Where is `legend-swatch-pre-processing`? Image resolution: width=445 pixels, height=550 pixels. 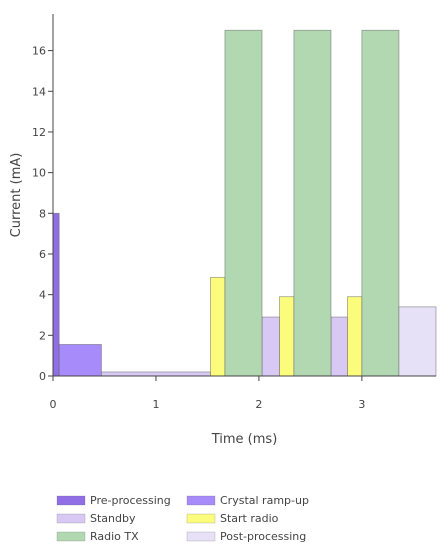
legend-swatch-pre-processing is located at coordinates (71, 500).